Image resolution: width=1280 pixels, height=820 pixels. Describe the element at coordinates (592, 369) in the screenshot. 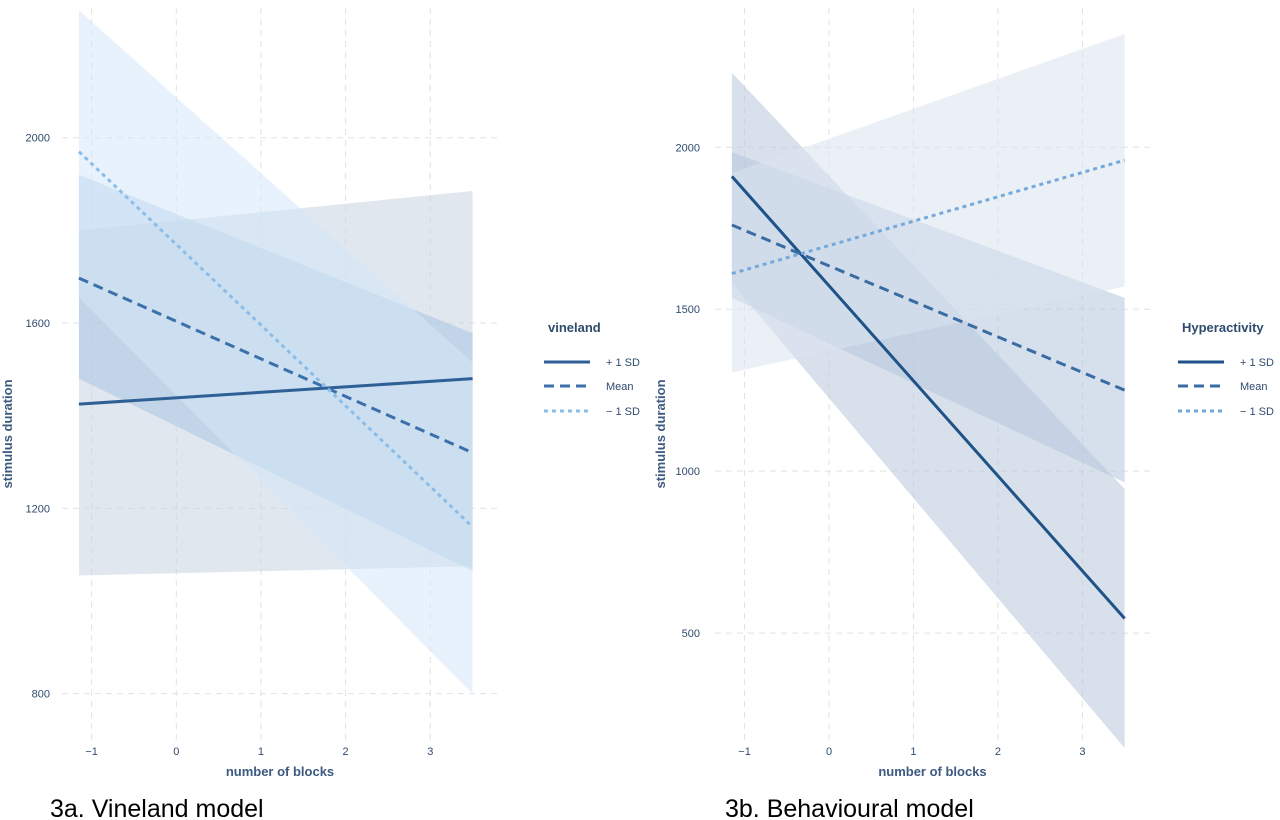

I see `legend: vineland + 1 SD Mean − 1 SD` at that location.